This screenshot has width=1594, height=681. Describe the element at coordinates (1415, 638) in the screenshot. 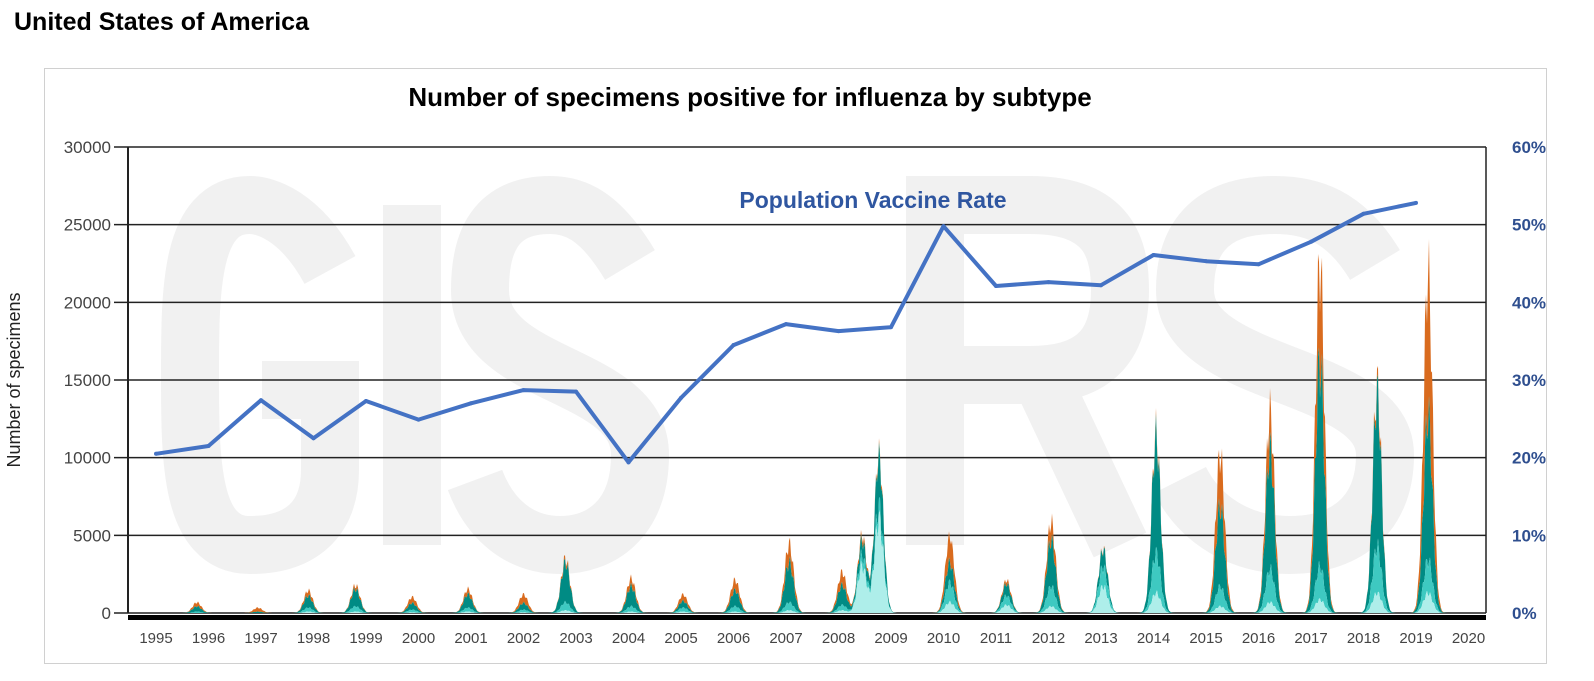

I see `x-tick-label: 2019` at that location.